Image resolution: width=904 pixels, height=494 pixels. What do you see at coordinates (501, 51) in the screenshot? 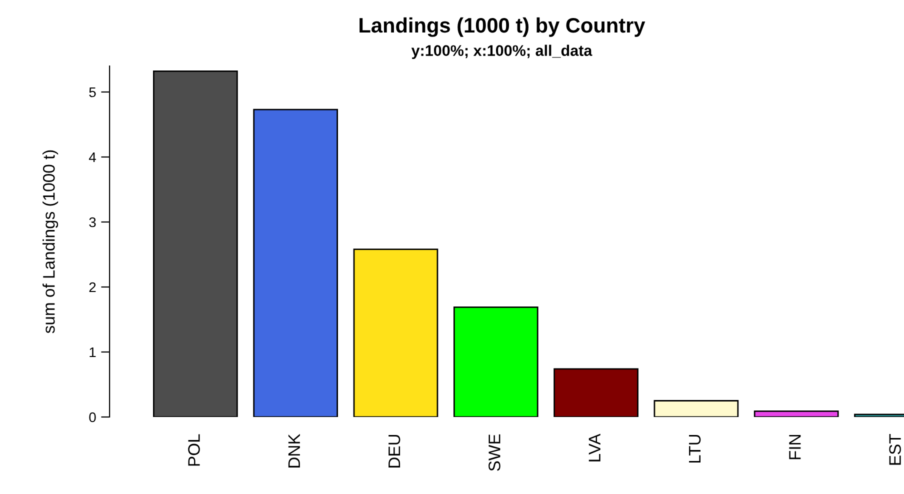
I see `chart-subtitle: y:100%; x:100%; all_data` at bounding box center [501, 51].